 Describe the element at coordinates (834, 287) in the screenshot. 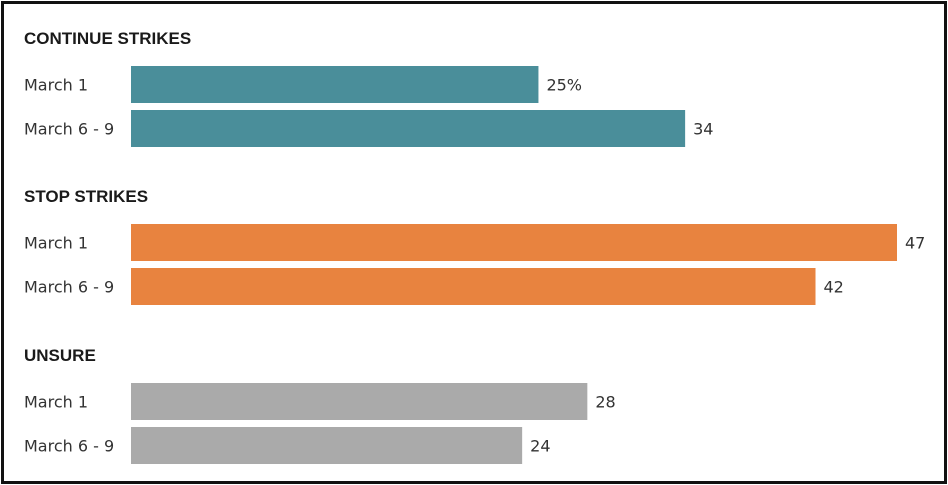

I see `value-label: 42` at that location.